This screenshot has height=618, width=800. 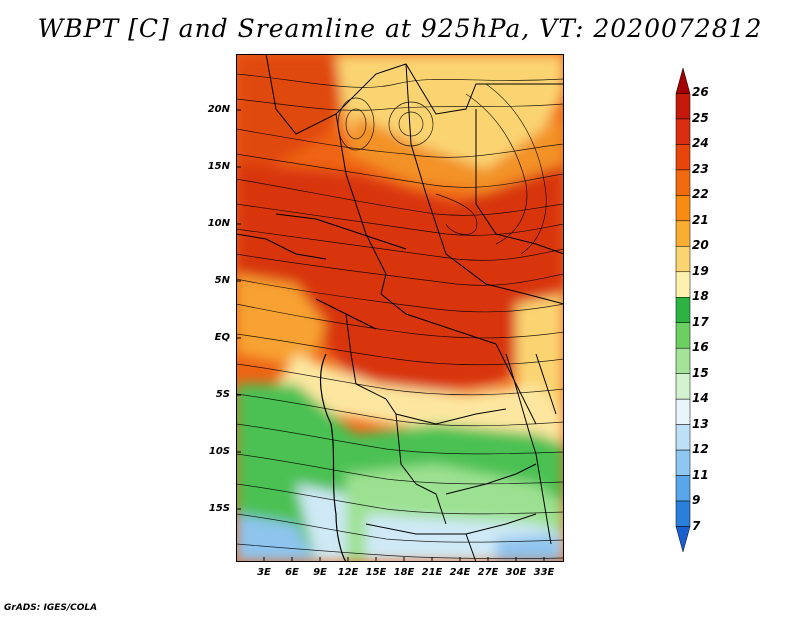 I want to click on colorbar, so click(x=683, y=310).